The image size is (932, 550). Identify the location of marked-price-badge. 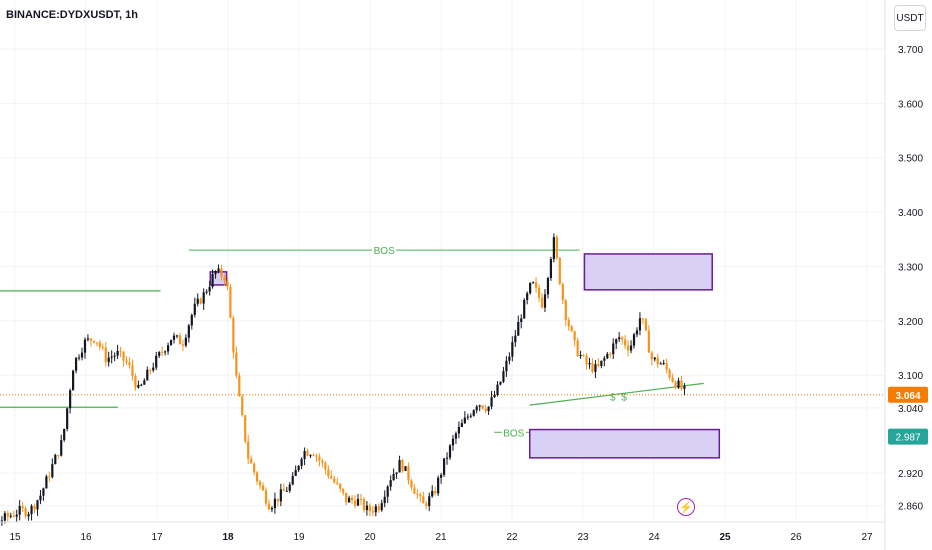
(908, 436).